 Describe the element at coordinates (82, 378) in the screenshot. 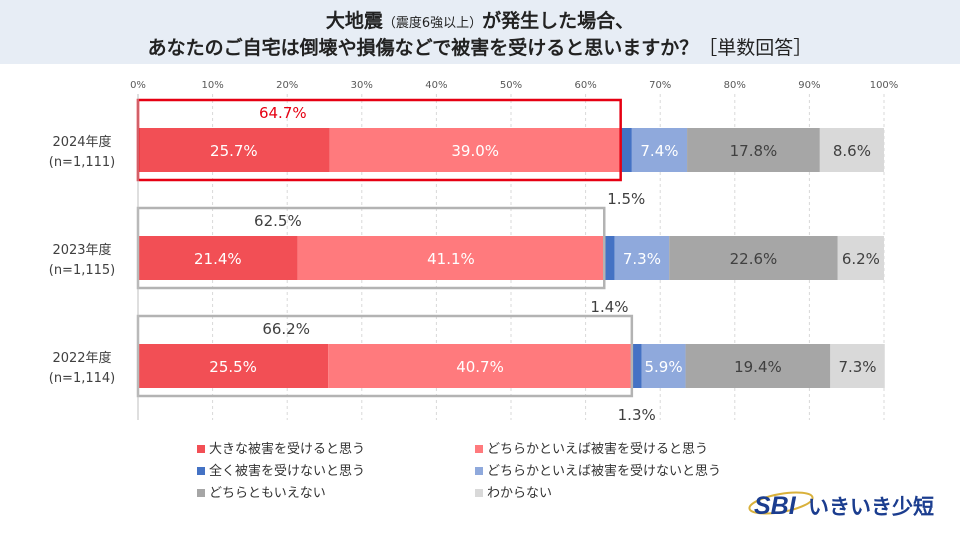

I see `row-label-n: (n=1,114)` at that location.